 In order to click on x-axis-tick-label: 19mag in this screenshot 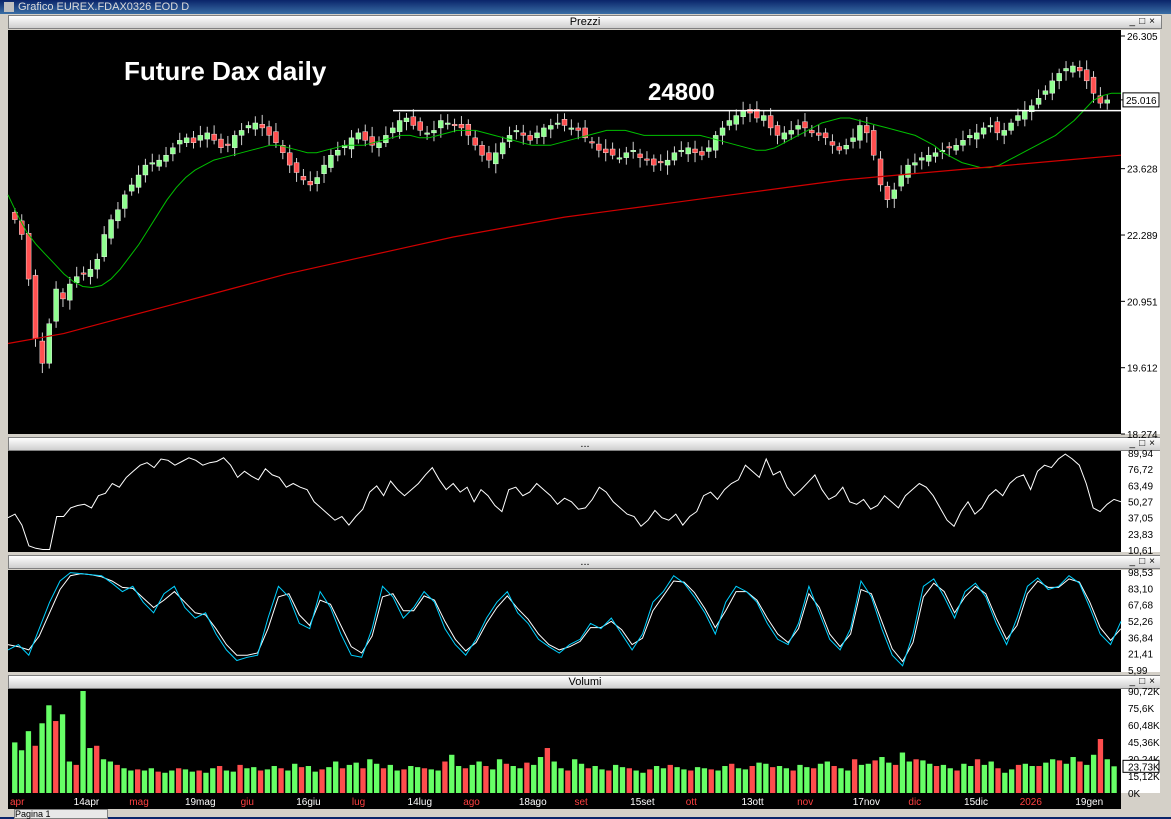, I will do `click(200, 802)`.